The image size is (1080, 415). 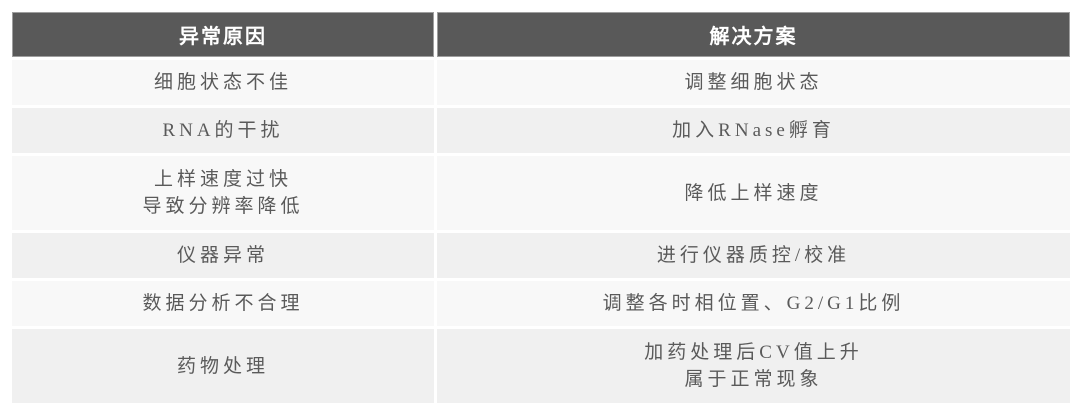 What do you see at coordinates (753, 130) in the screenshot?
I see `cell-solution: 加入RNase孵育` at bounding box center [753, 130].